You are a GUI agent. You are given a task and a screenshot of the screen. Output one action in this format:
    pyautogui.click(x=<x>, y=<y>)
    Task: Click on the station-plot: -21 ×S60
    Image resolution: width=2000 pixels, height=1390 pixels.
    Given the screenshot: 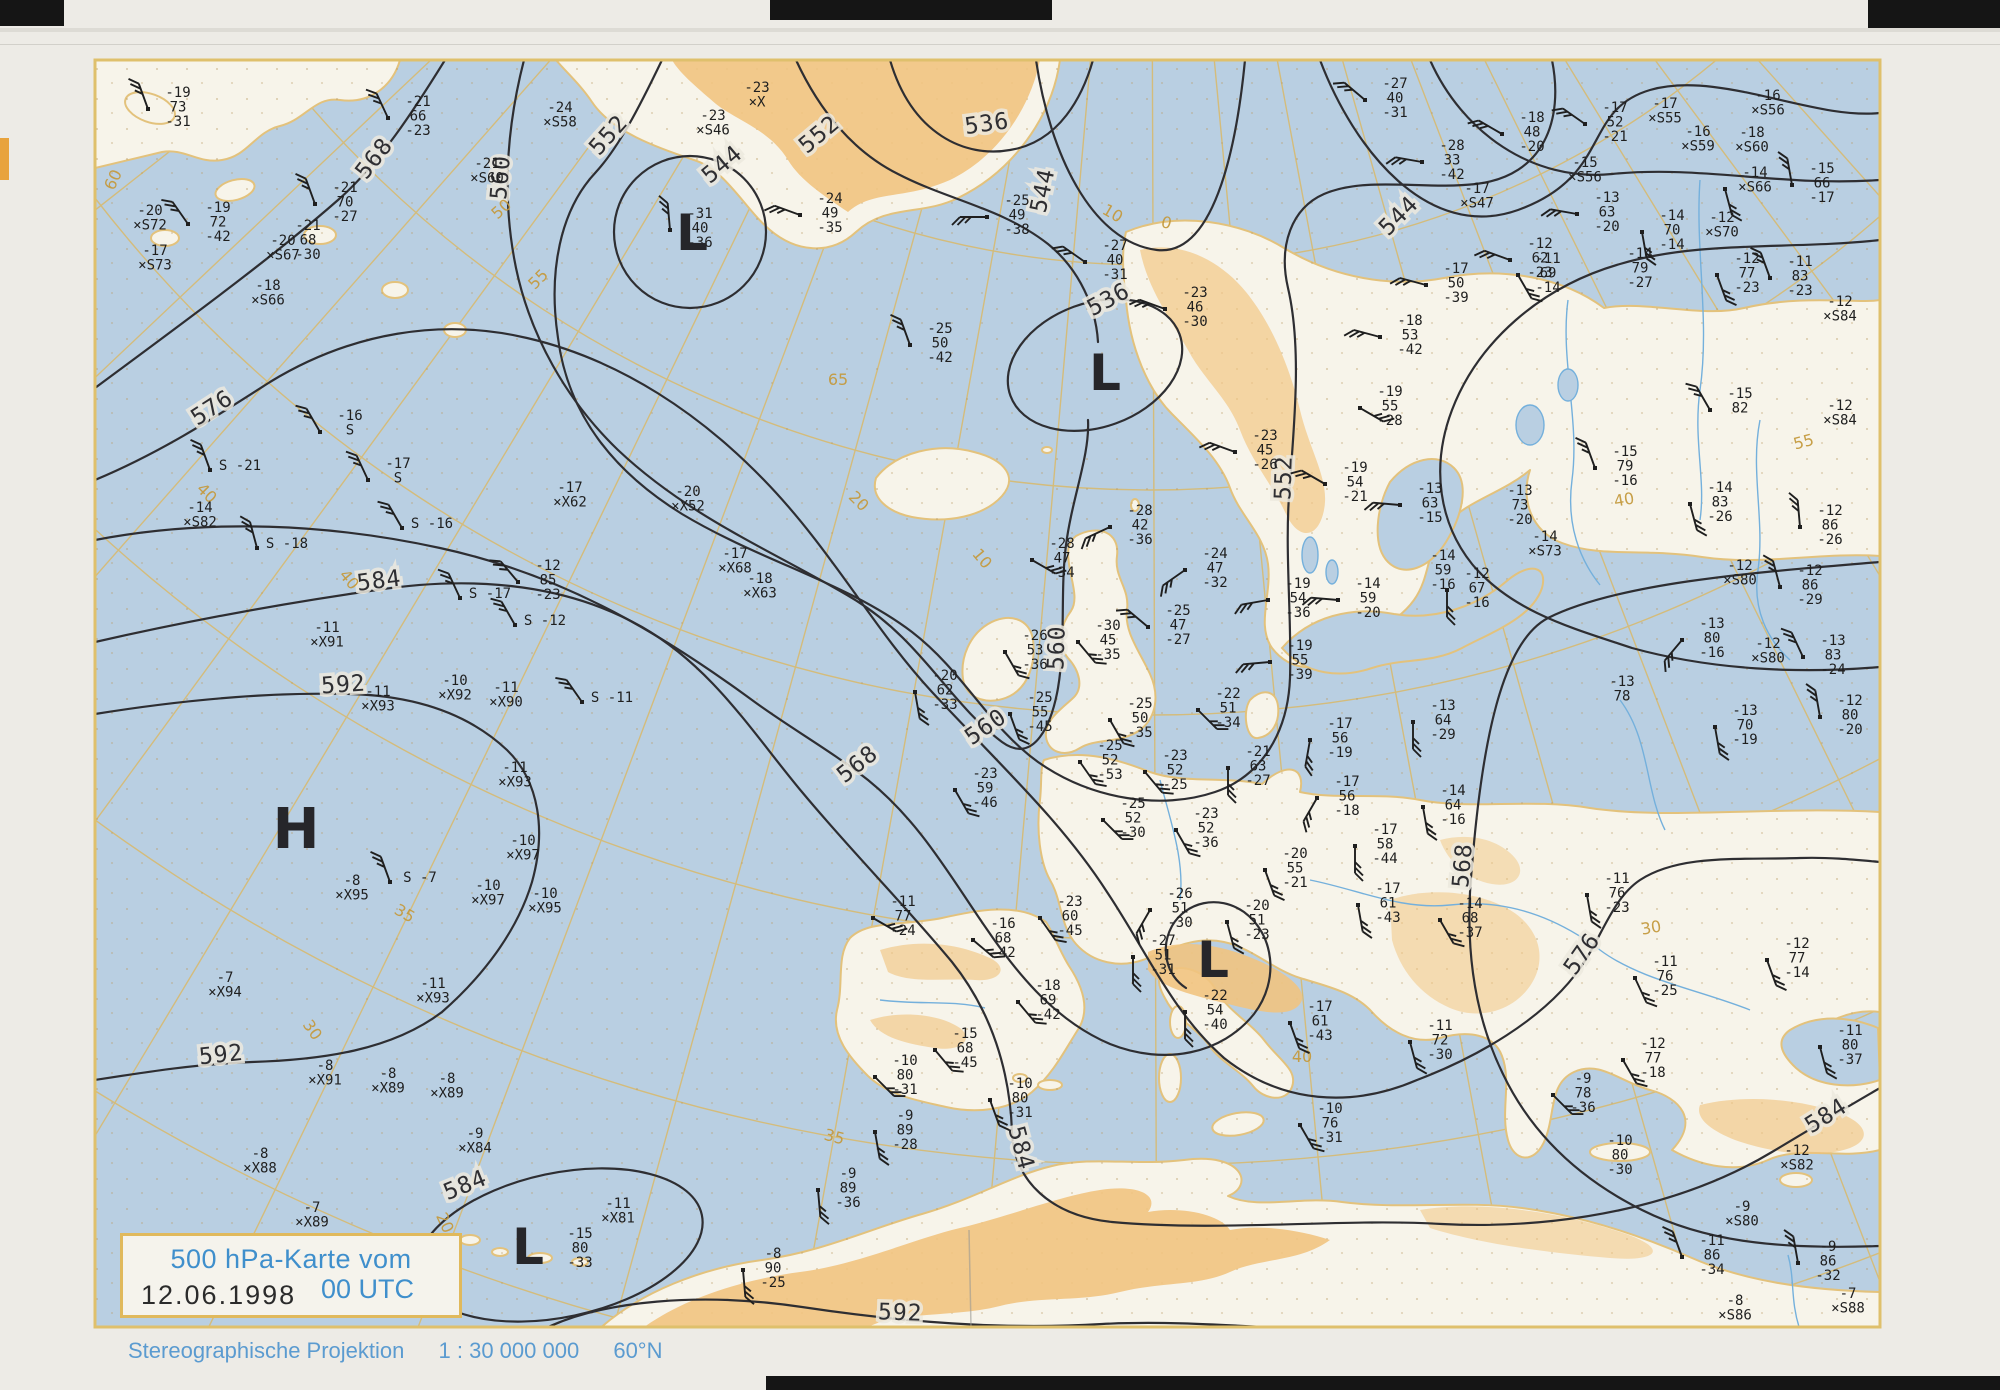 What is the action you would take?
    pyautogui.click(x=487, y=171)
    